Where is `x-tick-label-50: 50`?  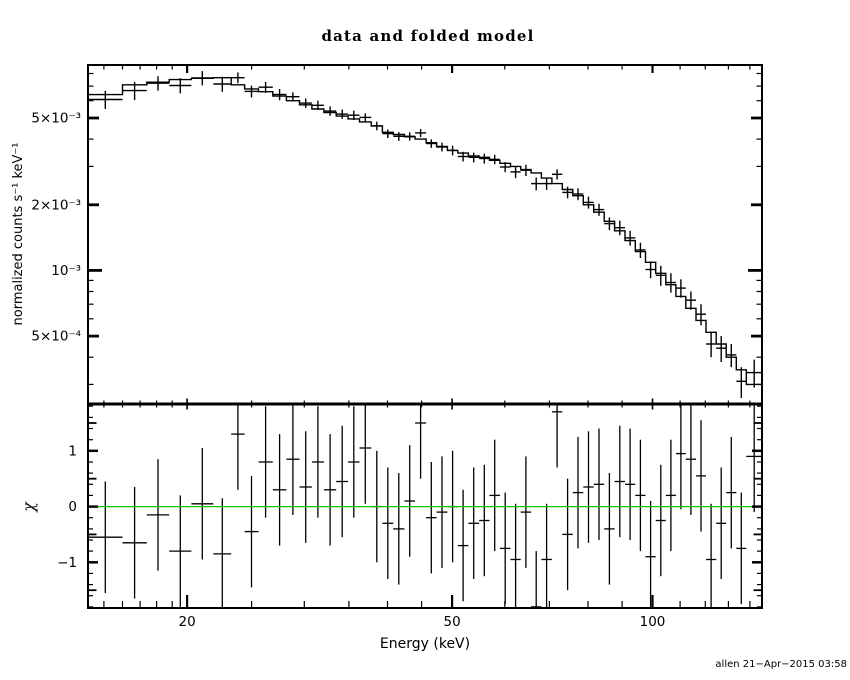 x-tick-label-50: 50 is located at coordinates (452, 622).